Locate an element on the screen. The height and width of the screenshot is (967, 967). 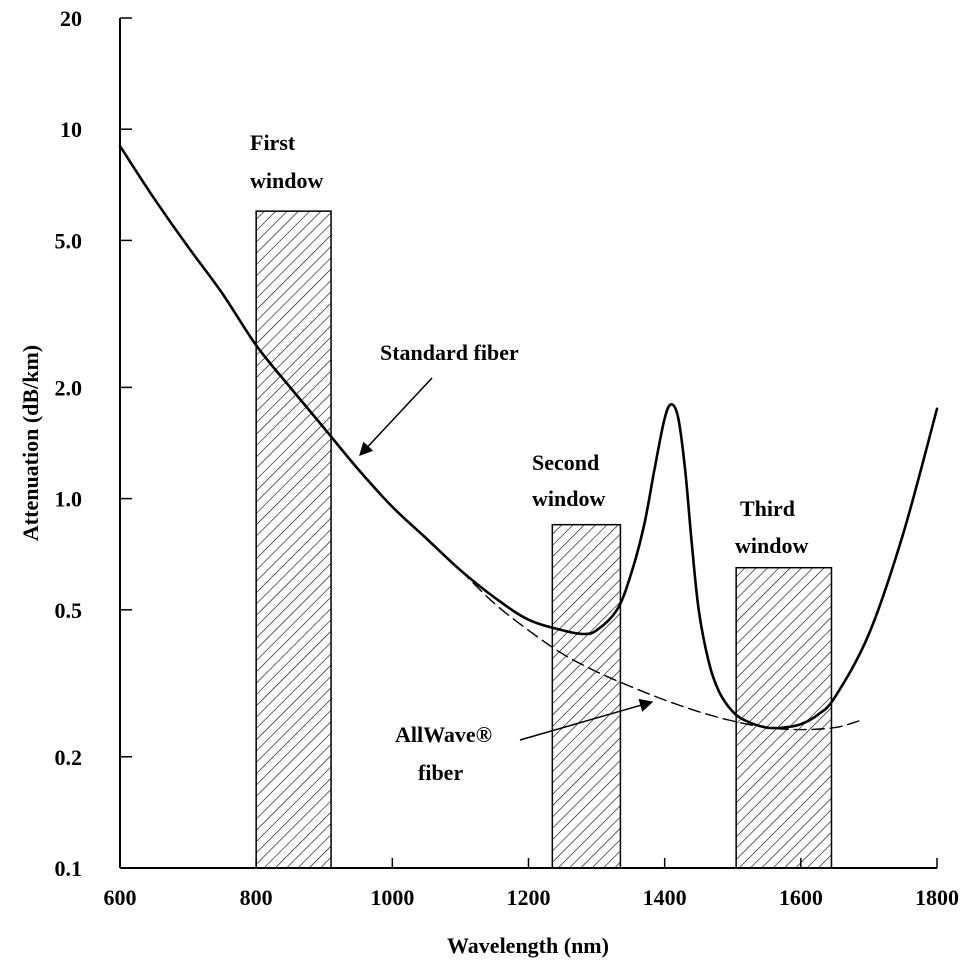
x-tick-label: 1200 is located at coordinates (529, 897).